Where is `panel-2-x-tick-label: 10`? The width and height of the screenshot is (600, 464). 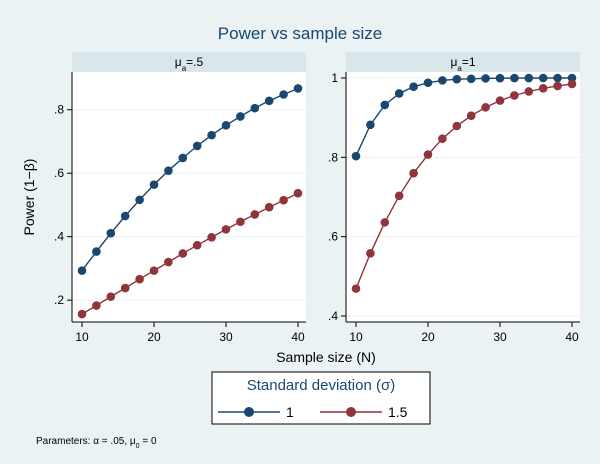 panel-2-x-tick-label: 10 is located at coordinates (356, 337).